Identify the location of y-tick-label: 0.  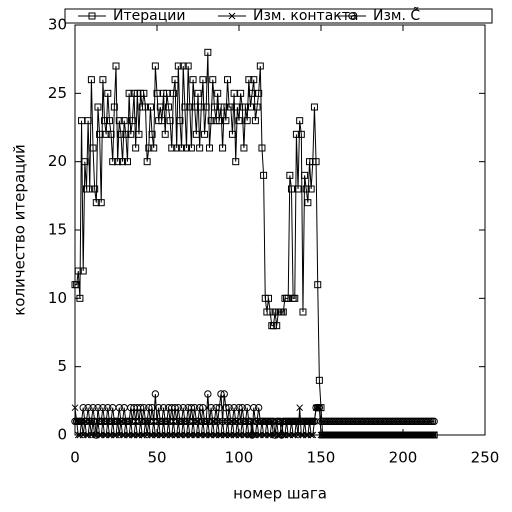
(62, 435).